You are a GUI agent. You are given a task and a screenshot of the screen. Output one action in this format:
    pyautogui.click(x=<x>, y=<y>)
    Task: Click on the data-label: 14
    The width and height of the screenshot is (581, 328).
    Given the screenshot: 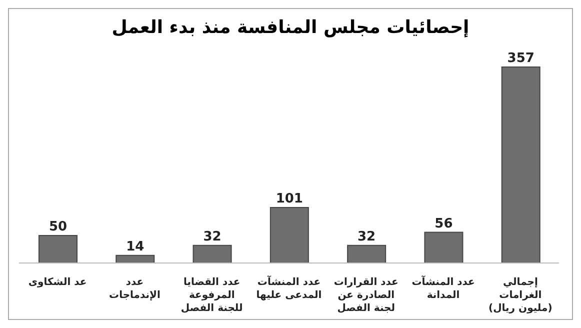 What is the action you would take?
    pyautogui.click(x=135, y=246)
    